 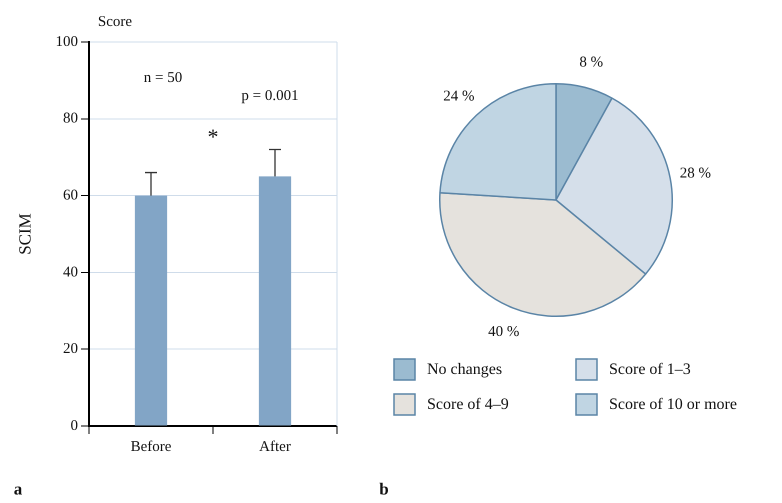 What do you see at coordinates (70, 349) in the screenshot?
I see `y-tick-label: 20` at bounding box center [70, 349].